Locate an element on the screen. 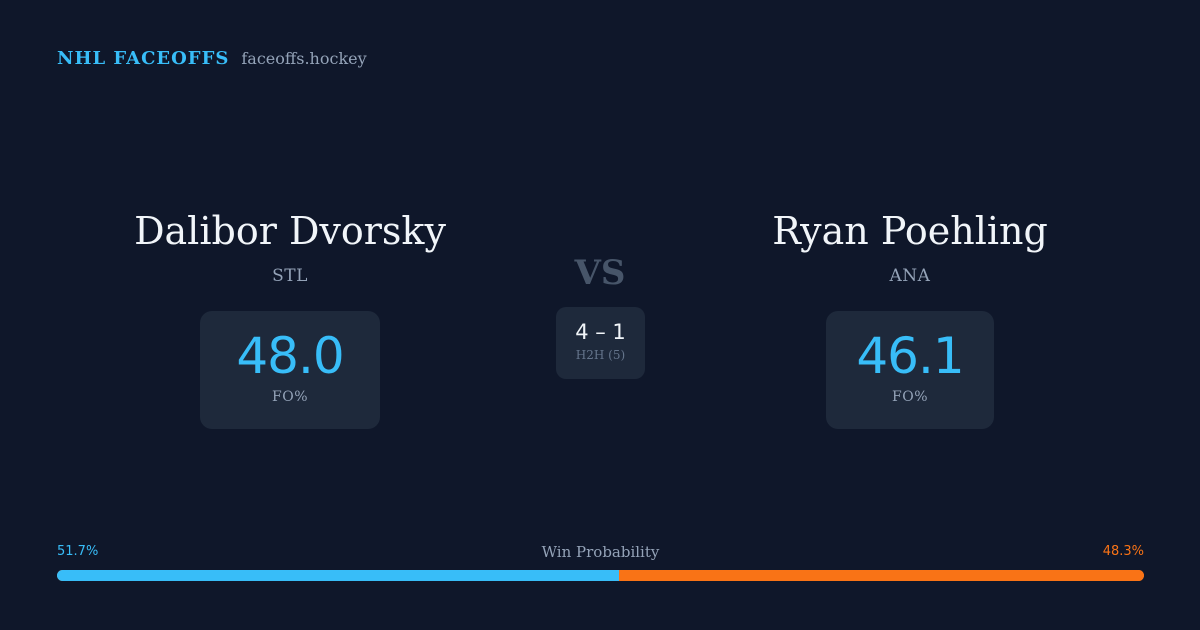  faceoff-percentage-card: 46.1 FO% is located at coordinates (910, 370).